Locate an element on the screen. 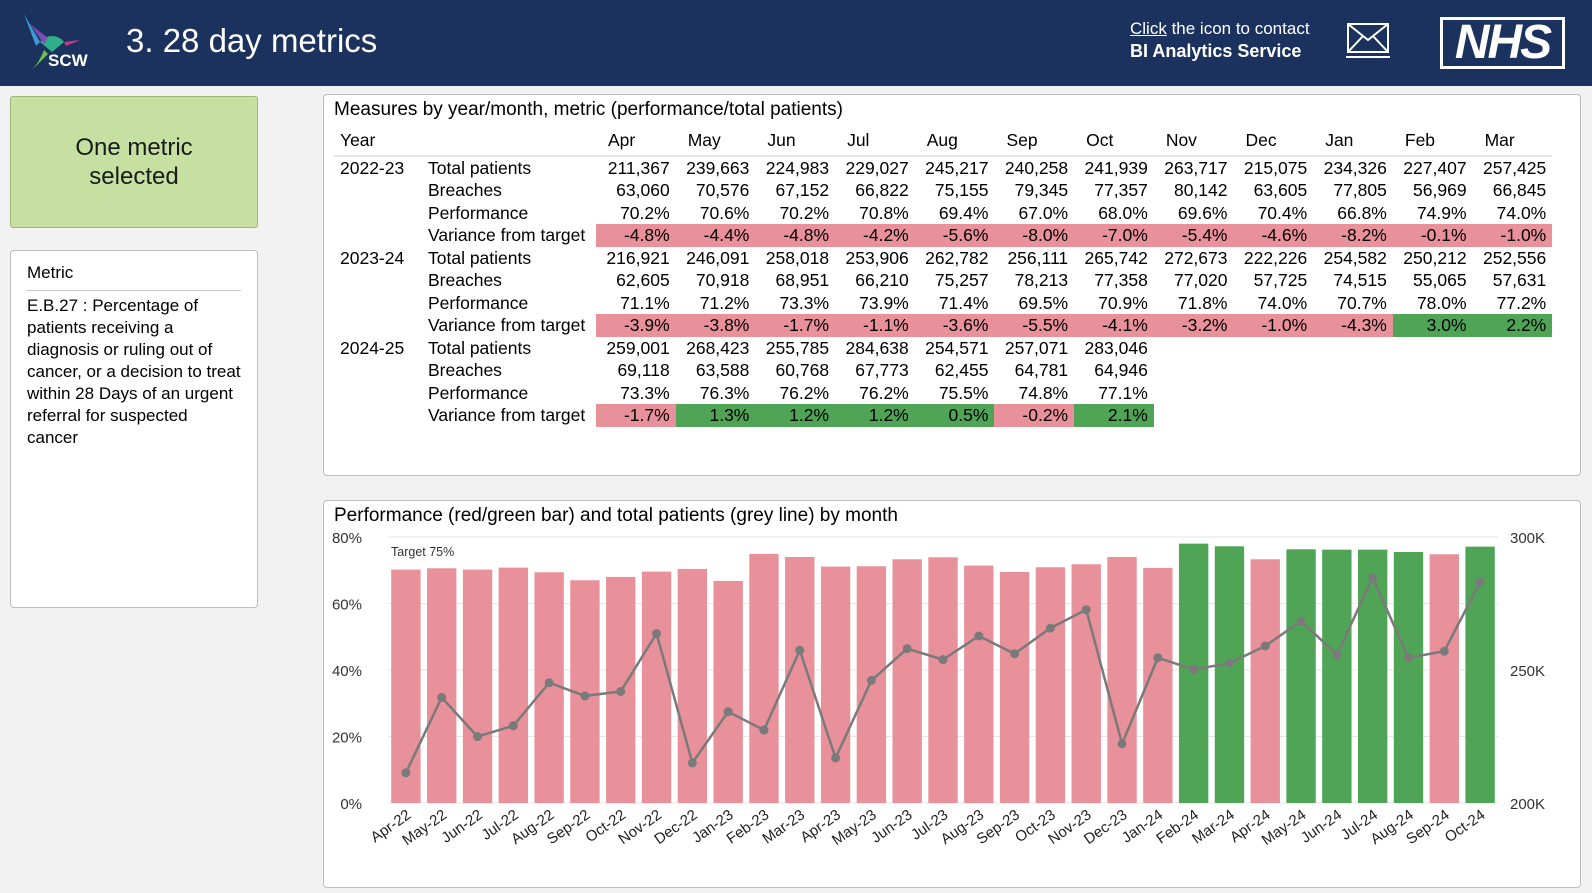 The width and height of the screenshot is (1592, 893). value-cell: 70,918 is located at coordinates (722, 280).